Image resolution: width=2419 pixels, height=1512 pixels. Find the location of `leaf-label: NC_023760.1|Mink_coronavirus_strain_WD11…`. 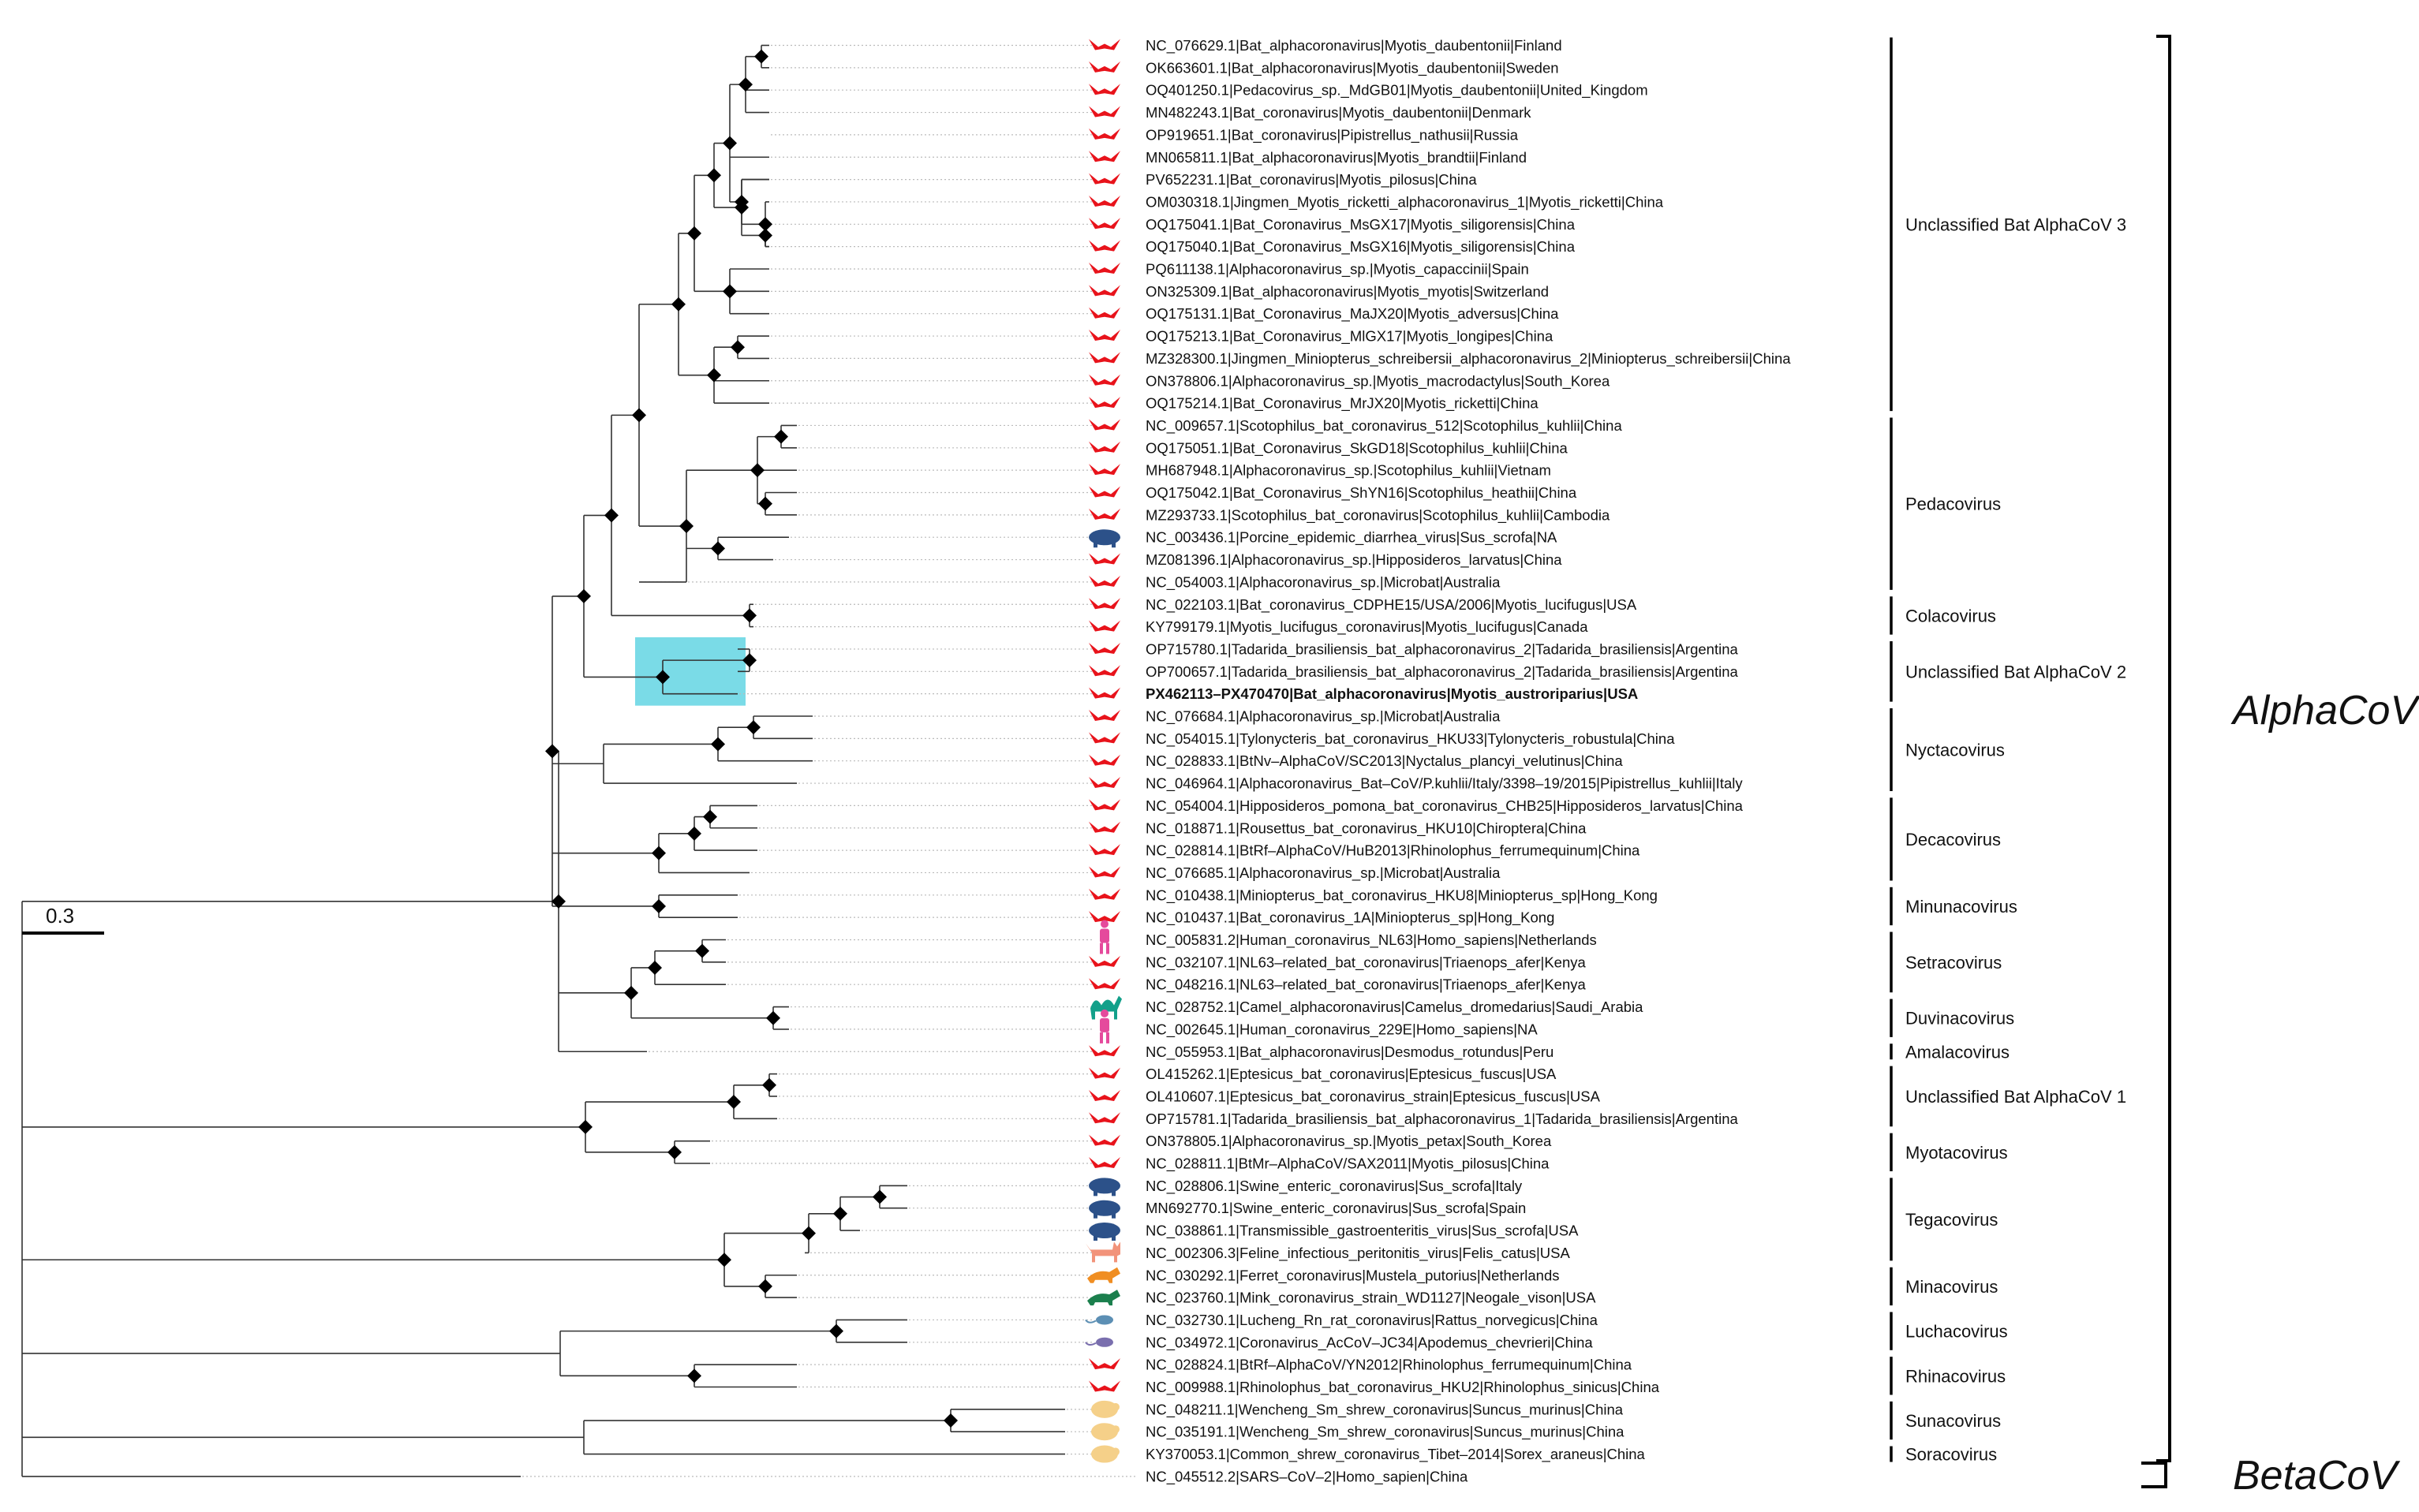

leaf-label: NC_023760.1|Mink_coronavirus_strain_WD11… is located at coordinates (1371, 1298).